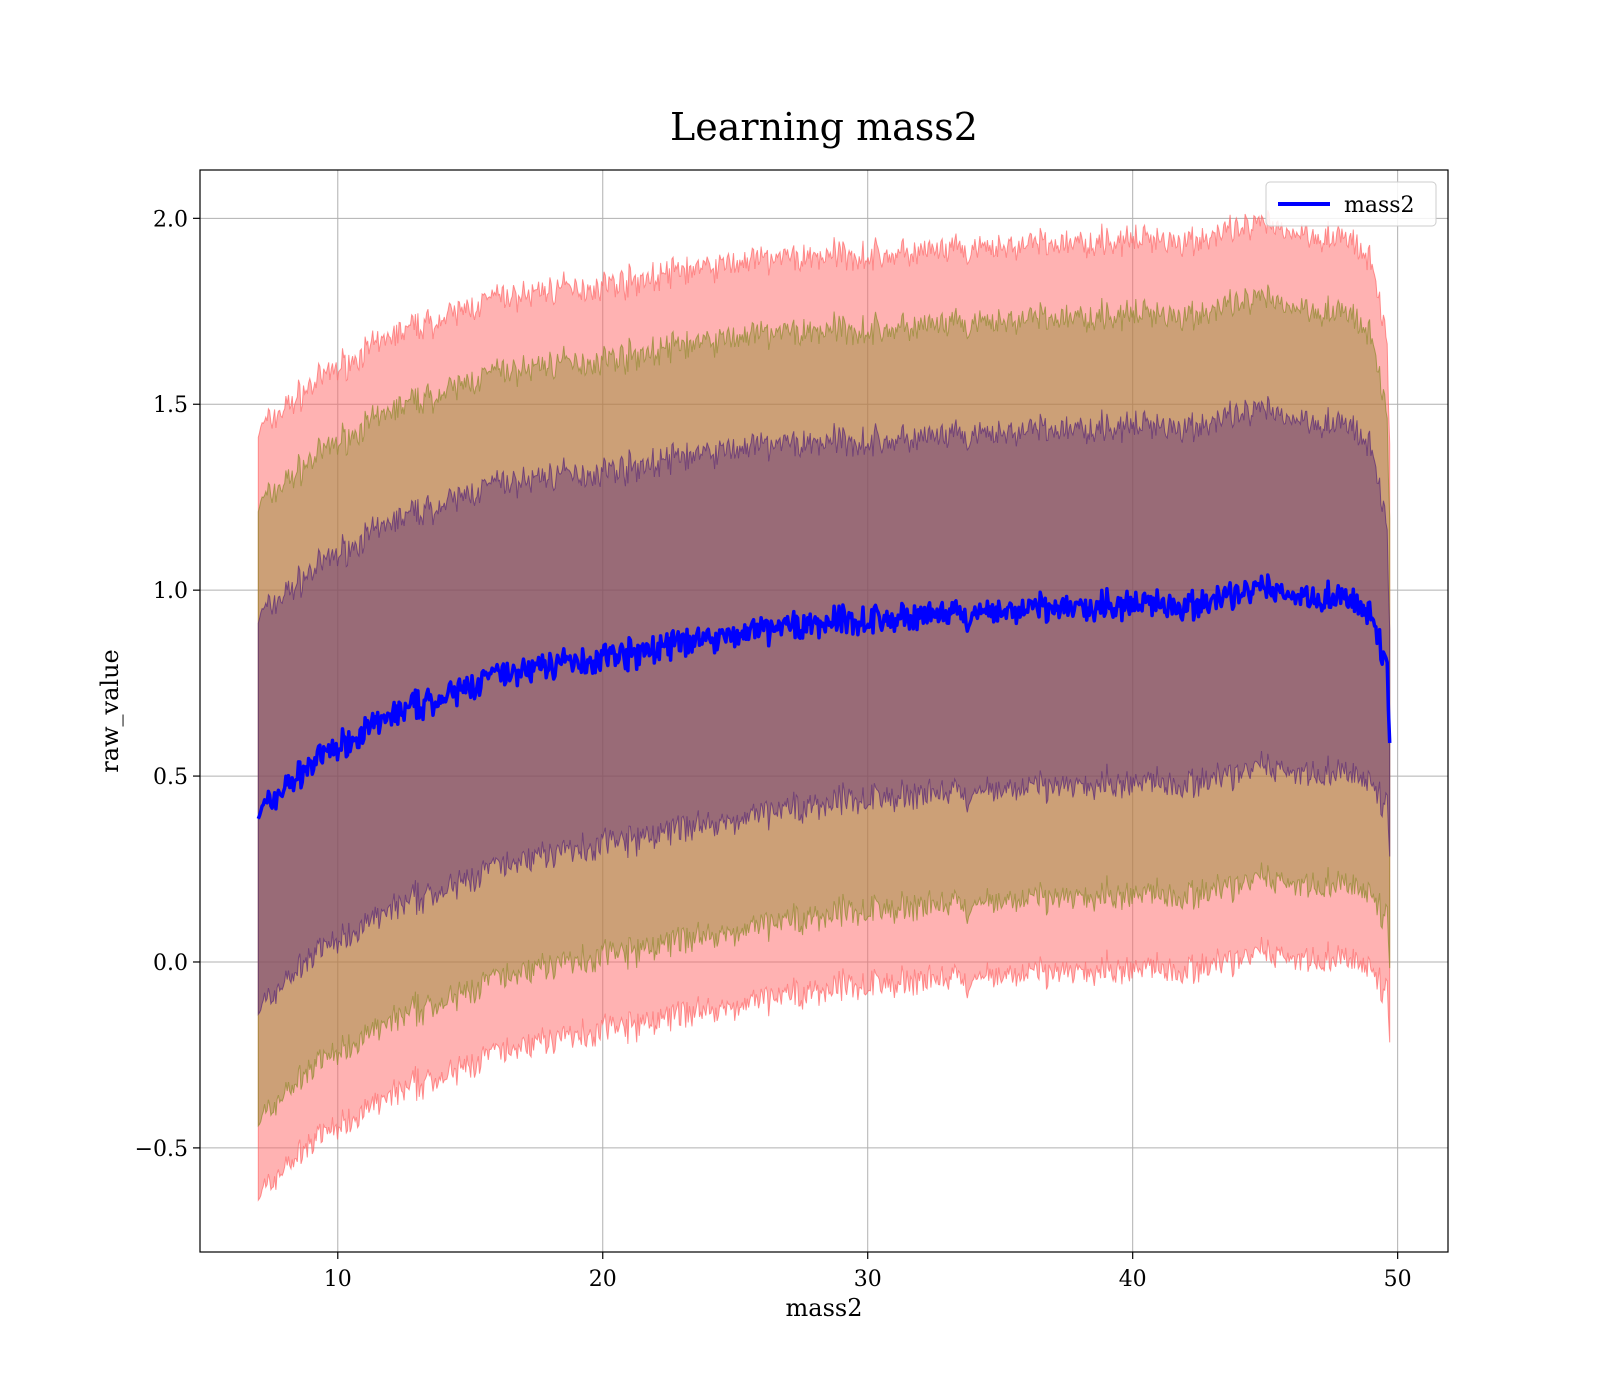  I want to click on x-axis-ticks: 10 20 30 40 50, so click(868, 1272).